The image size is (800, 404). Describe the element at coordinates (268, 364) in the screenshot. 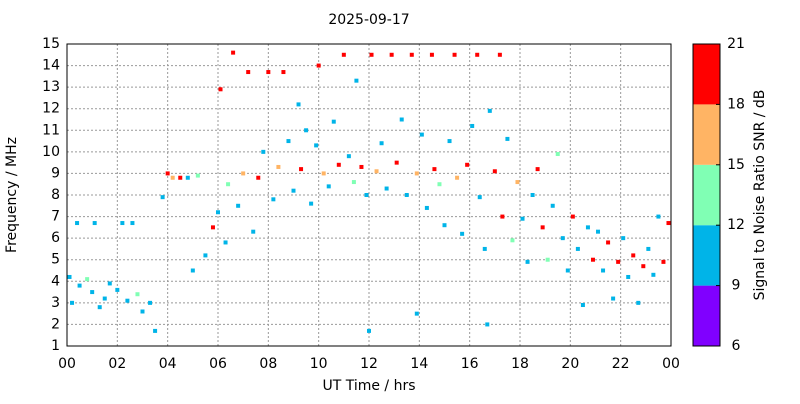

I see `x-tick-label: 08` at that location.